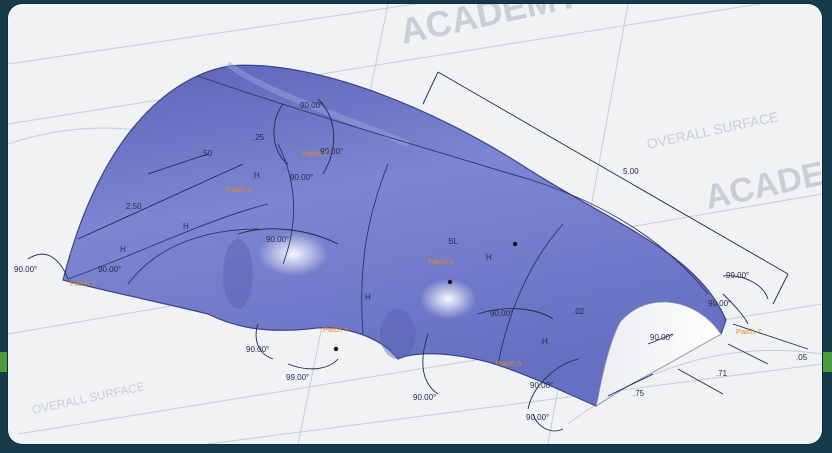  What do you see at coordinates (545, 341) in the screenshot?
I see `constraint-h-6: H` at bounding box center [545, 341].